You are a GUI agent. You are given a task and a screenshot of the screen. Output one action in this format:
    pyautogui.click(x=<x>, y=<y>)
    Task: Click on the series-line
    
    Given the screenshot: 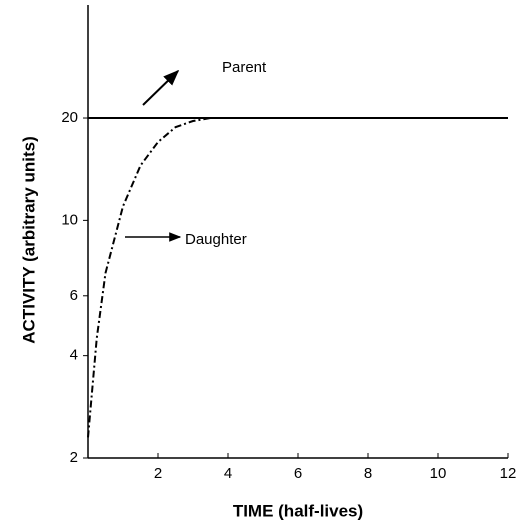 What is the action you would take?
    pyautogui.click(x=149, y=277)
    